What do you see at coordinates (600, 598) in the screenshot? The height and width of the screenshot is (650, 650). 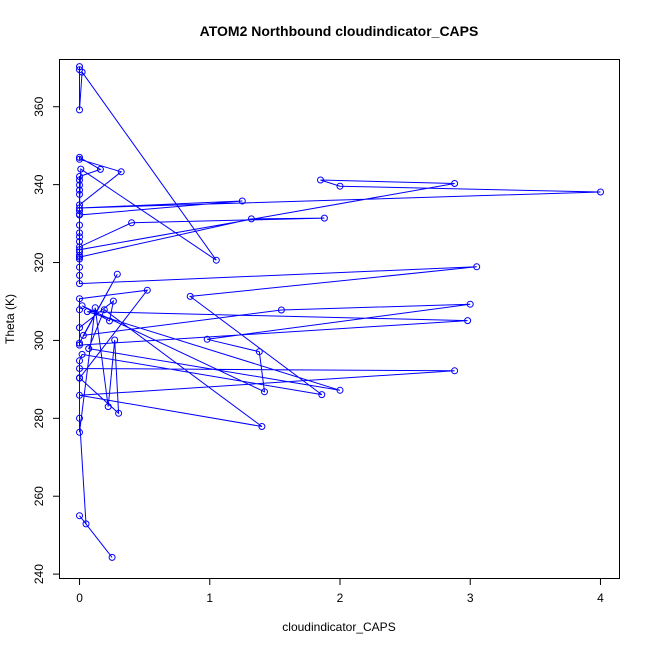 I see `x-tick-label: 4` at bounding box center [600, 598].